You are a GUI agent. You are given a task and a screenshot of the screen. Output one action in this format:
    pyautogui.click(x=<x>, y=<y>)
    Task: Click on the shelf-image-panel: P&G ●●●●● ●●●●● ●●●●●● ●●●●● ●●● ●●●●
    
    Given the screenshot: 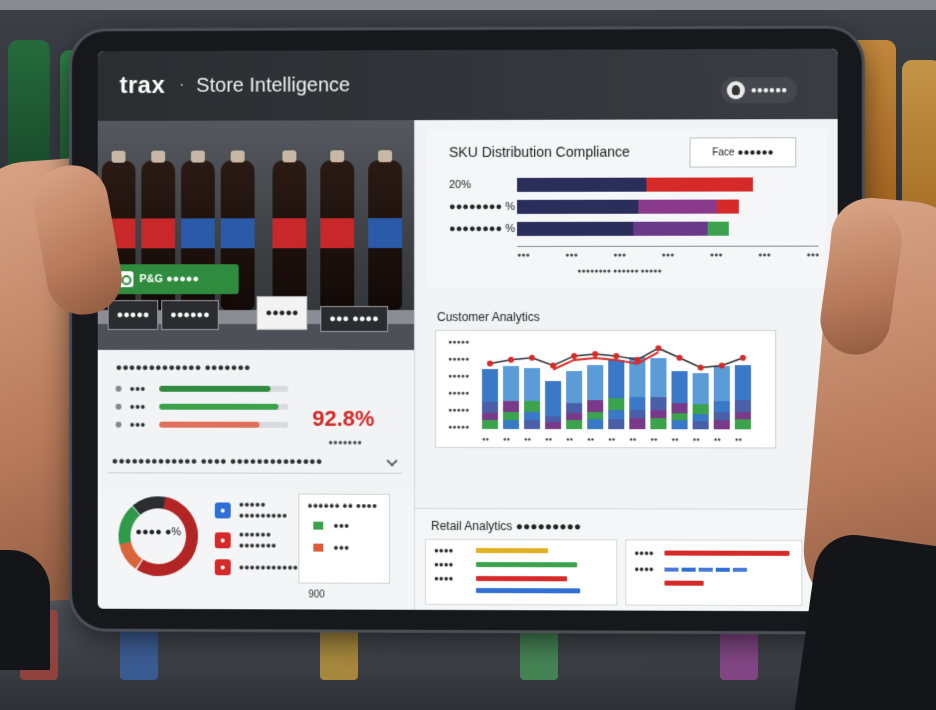 What is the action you would take?
    pyautogui.click(x=256, y=235)
    